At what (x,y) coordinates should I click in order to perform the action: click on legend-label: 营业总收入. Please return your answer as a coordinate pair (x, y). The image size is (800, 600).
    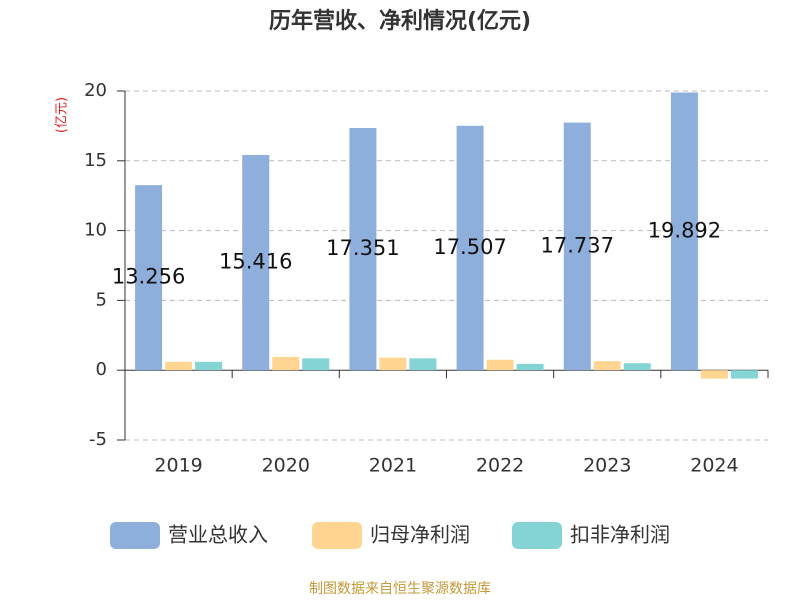
    Looking at the image, I should click on (218, 535).